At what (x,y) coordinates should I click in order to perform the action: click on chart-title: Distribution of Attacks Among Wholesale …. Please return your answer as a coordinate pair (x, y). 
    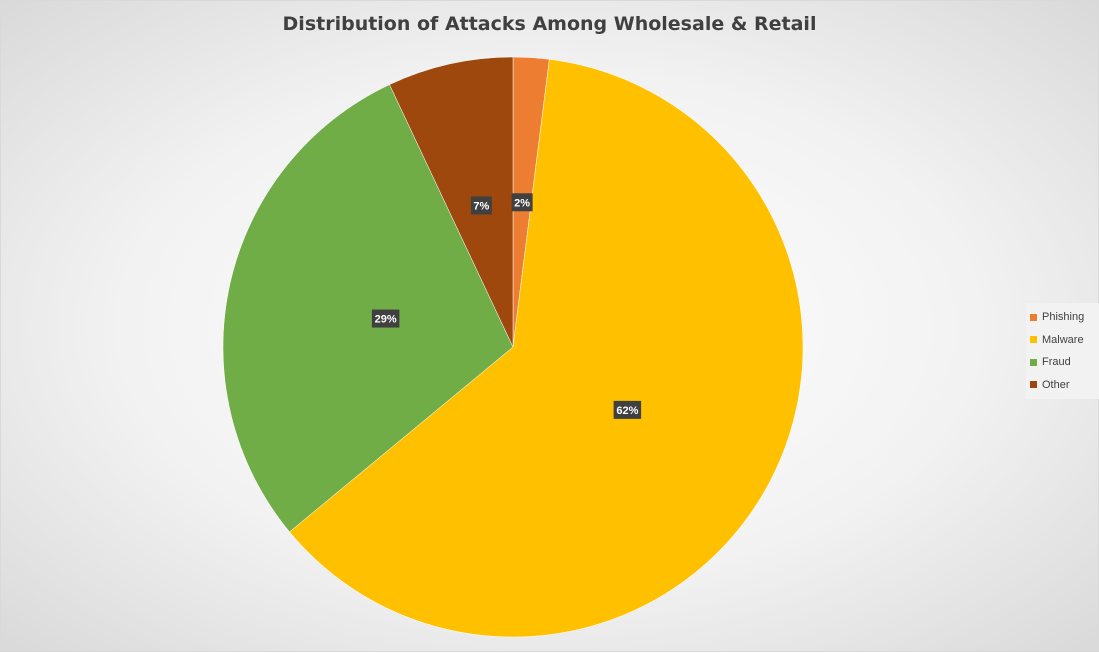
    Looking at the image, I should click on (549, 24).